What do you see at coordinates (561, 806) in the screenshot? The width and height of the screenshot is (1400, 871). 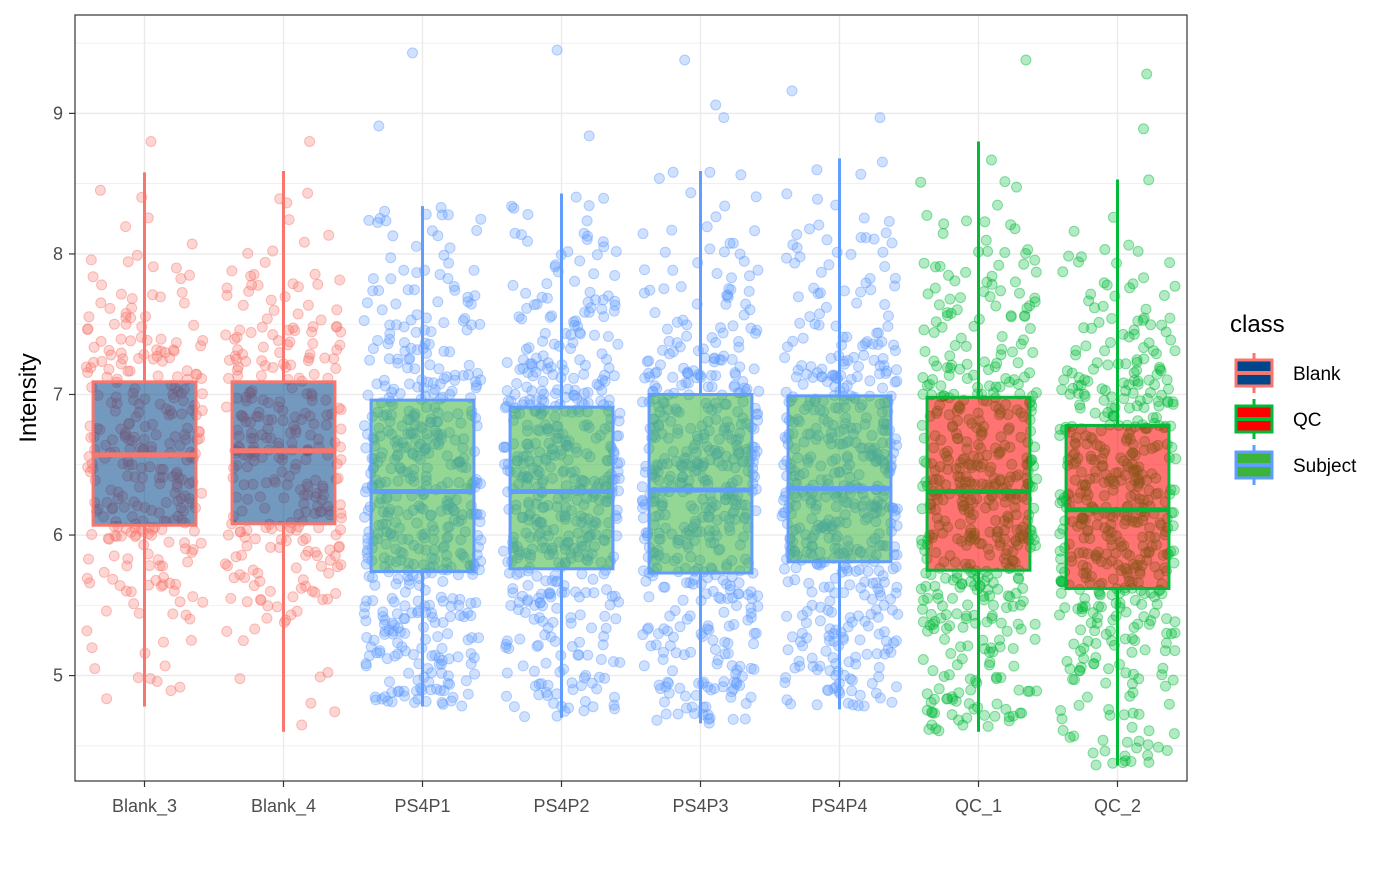 I see `x-tick-label: PS4P2` at bounding box center [561, 806].